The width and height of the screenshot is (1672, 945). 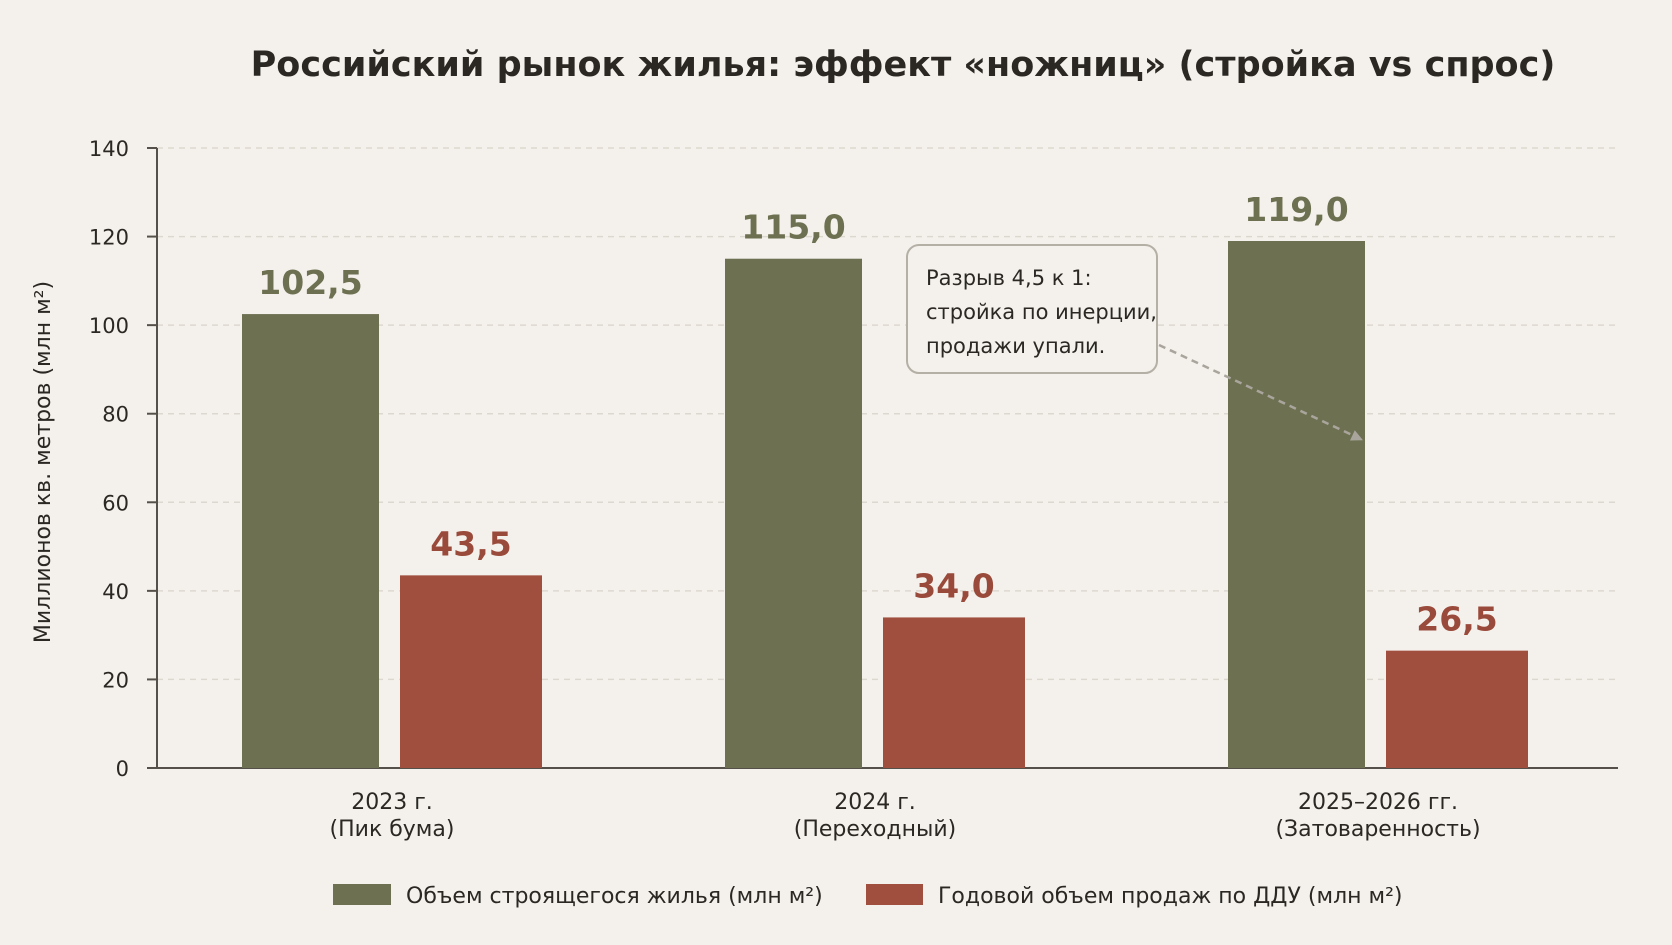 What do you see at coordinates (122, 769) in the screenshot?
I see `y-tick-label: 0` at bounding box center [122, 769].